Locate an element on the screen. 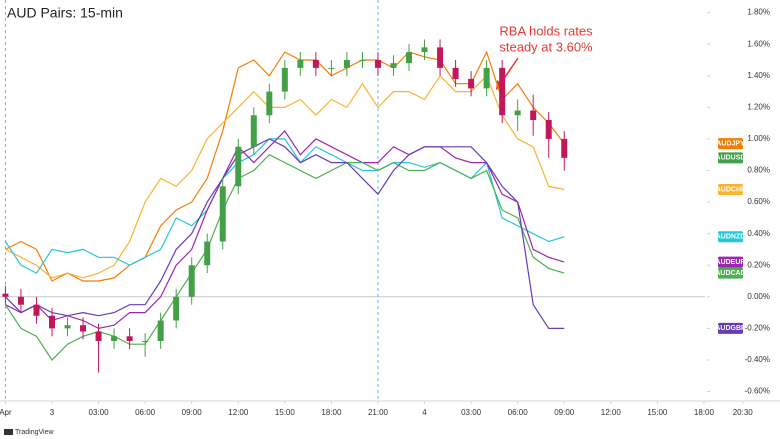 This screenshot has height=439, width=780. y-tick-label: 0.40% is located at coordinates (758, 233).